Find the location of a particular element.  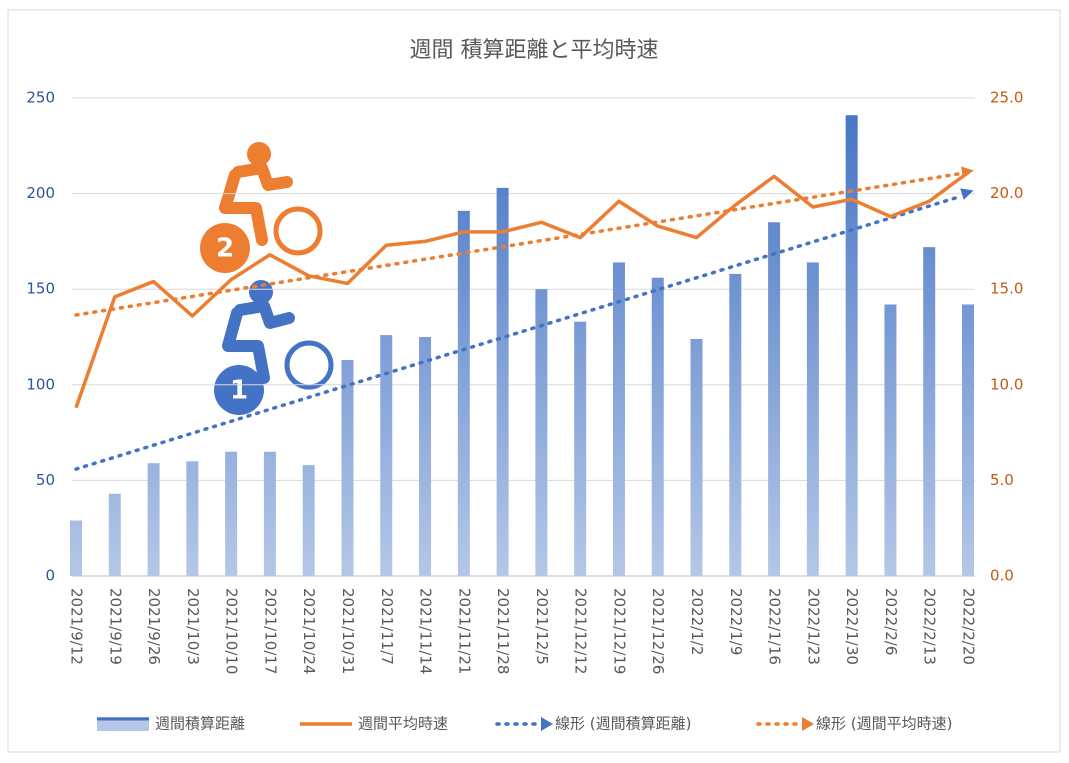

x-tick-label: 2021/11/7 is located at coordinates (387, 626).